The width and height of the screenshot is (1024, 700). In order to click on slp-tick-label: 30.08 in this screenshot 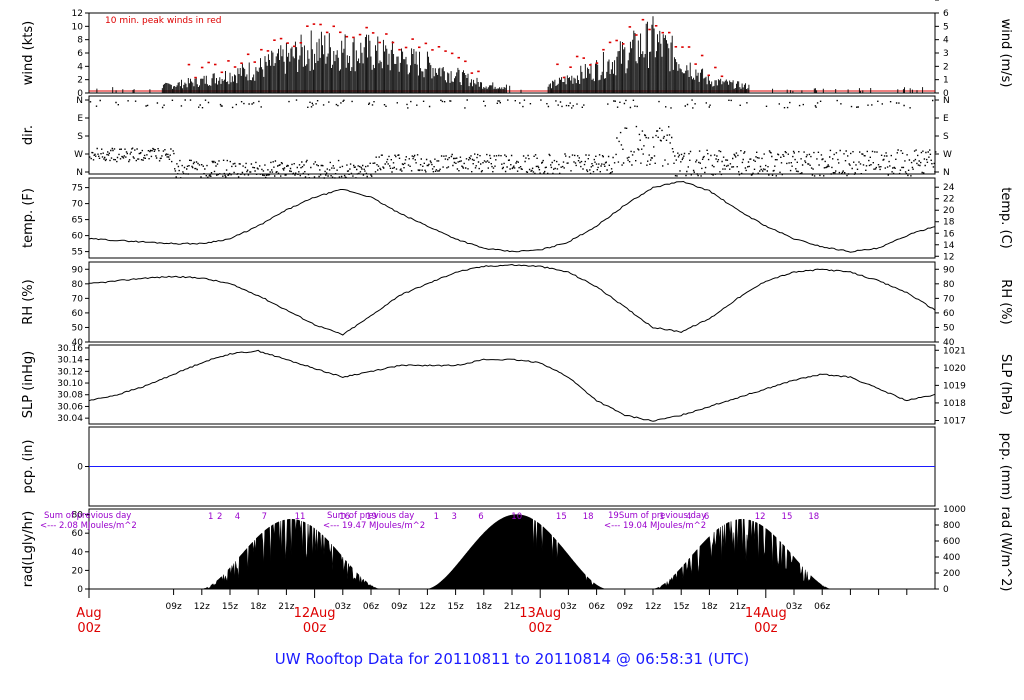, I will do `click(70, 396)`.